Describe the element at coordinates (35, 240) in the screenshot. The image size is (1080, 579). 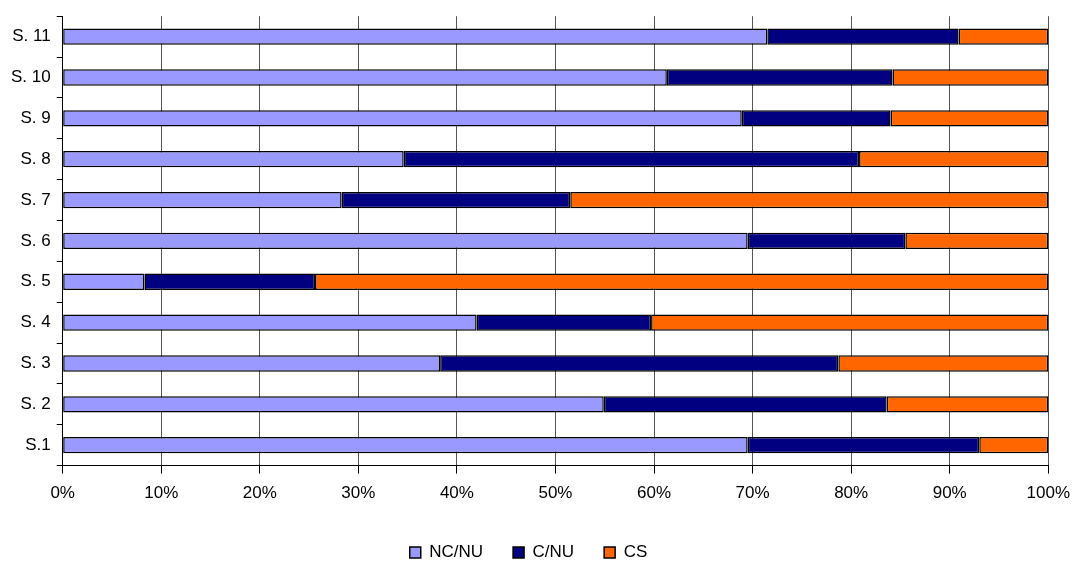
I see `y-tick-label: S. 6` at that location.